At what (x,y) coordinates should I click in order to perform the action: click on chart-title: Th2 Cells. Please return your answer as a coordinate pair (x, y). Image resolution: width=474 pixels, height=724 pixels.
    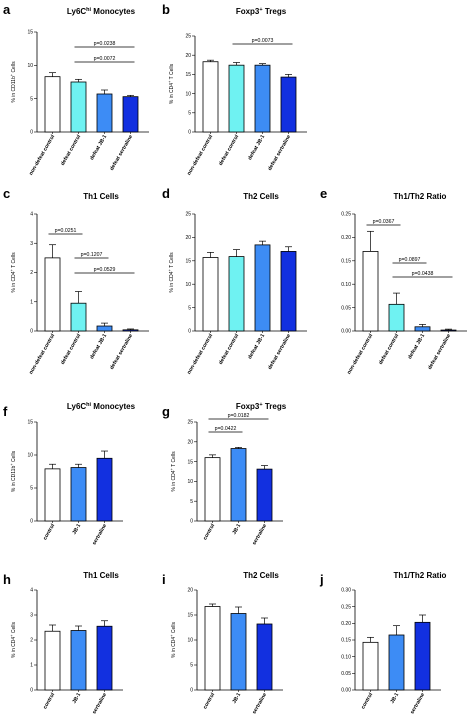
    Looking at the image, I should click on (261, 196).